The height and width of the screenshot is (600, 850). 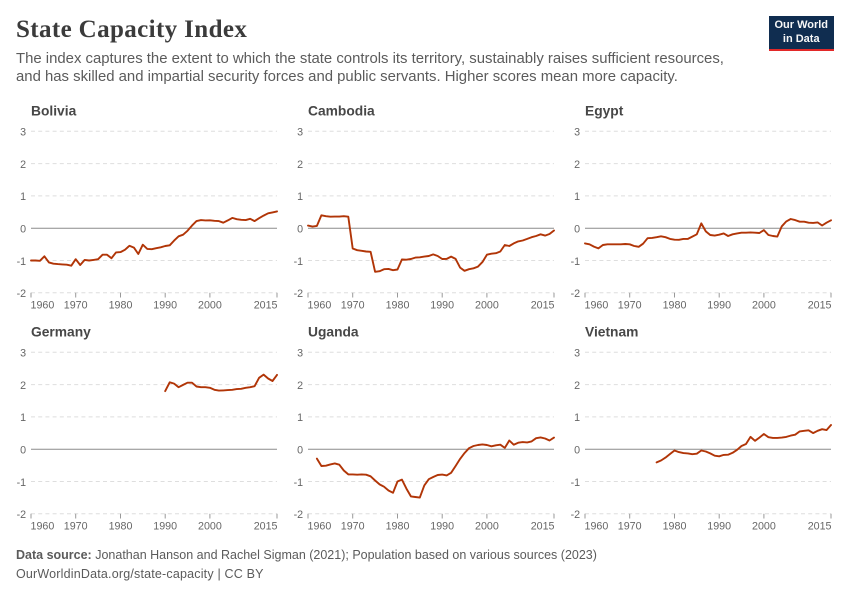 I want to click on svg-text: Germany, so click(x=61, y=332).